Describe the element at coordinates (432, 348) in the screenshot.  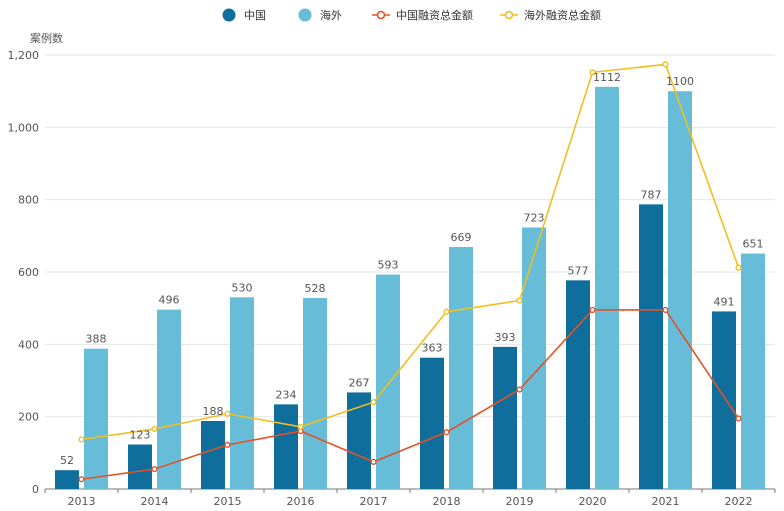
I see `bar-data-label: 363` at that location.